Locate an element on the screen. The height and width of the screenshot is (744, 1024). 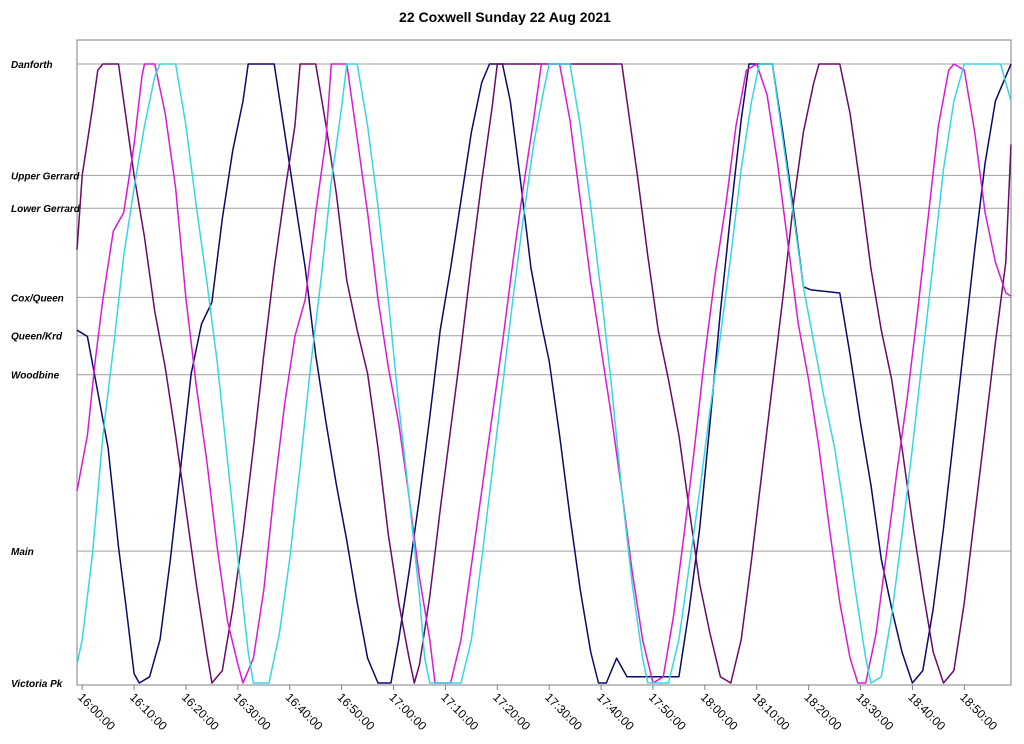
y-label-lower-gerrard: Lower Gerrard is located at coordinates (46, 209).